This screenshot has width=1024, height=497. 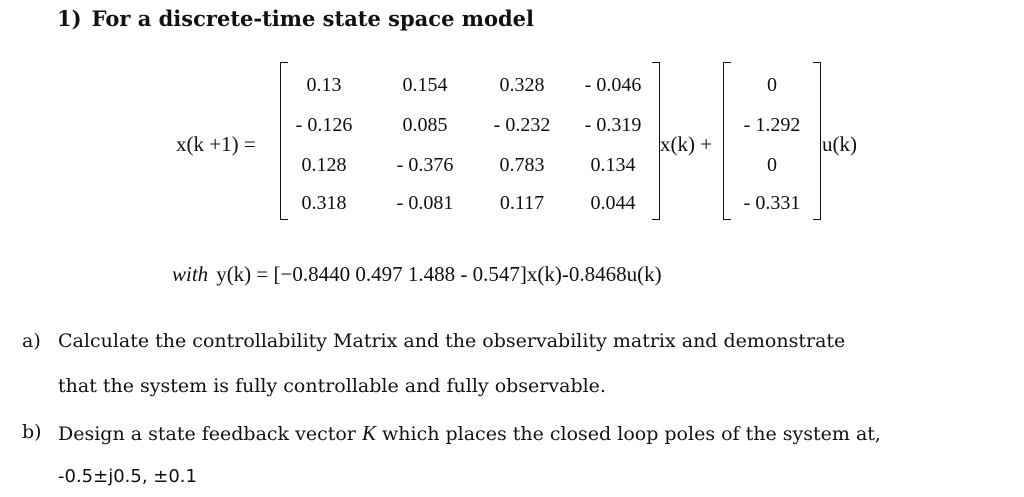 What do you see at coordinates (522, 85) in the screenshot?
I see `matrix-a-cell-r1-c3: 0.328` at bounding box center [522, 85].